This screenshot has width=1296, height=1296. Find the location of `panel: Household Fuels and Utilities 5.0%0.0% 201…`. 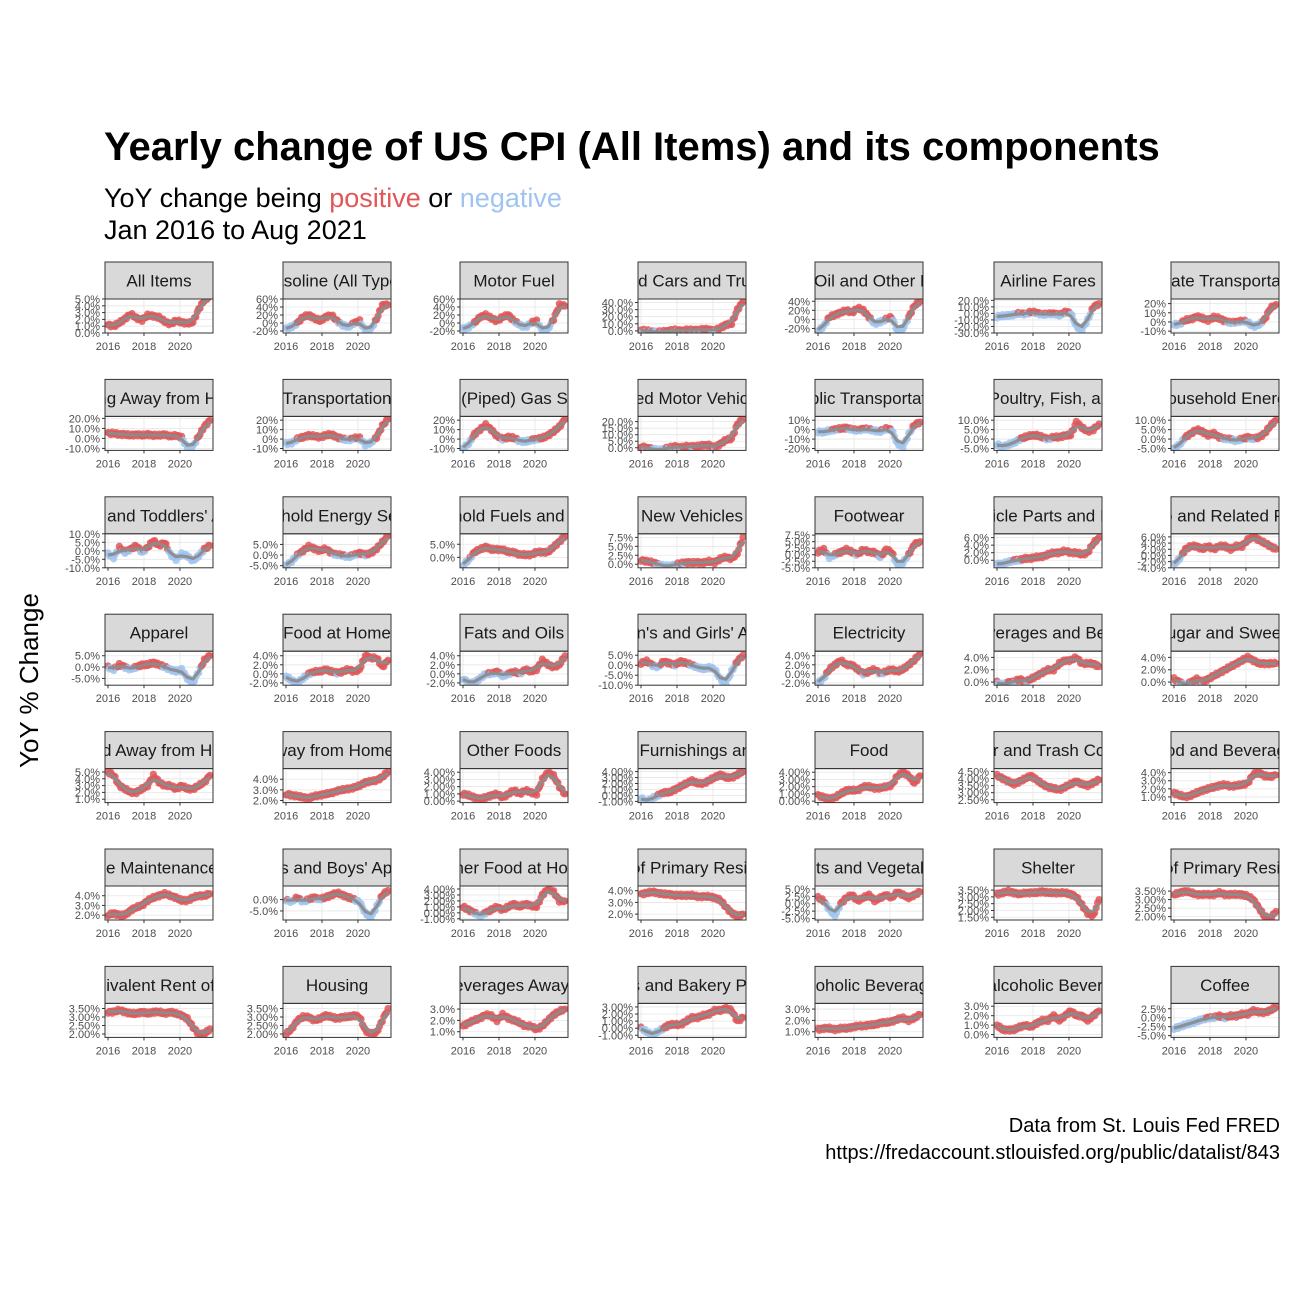

panel: Household Fuels and Utilities 5.0%0.0% 201… is located at coordinates (499, 542).